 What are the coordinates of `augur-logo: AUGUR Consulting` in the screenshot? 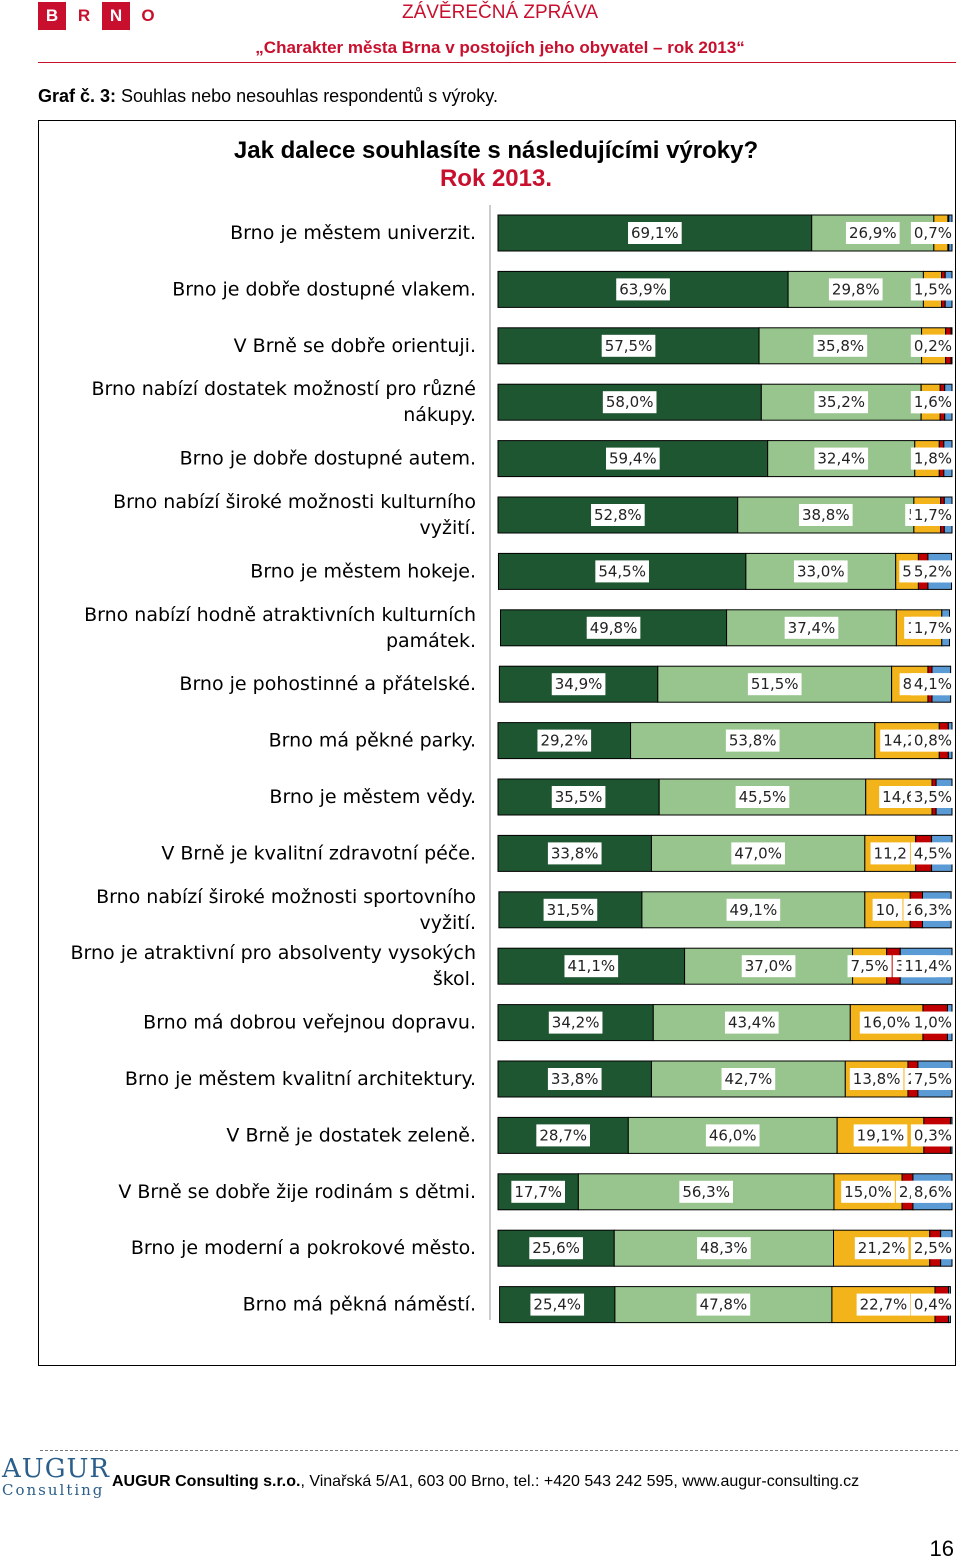 It's located at (56, 1476).